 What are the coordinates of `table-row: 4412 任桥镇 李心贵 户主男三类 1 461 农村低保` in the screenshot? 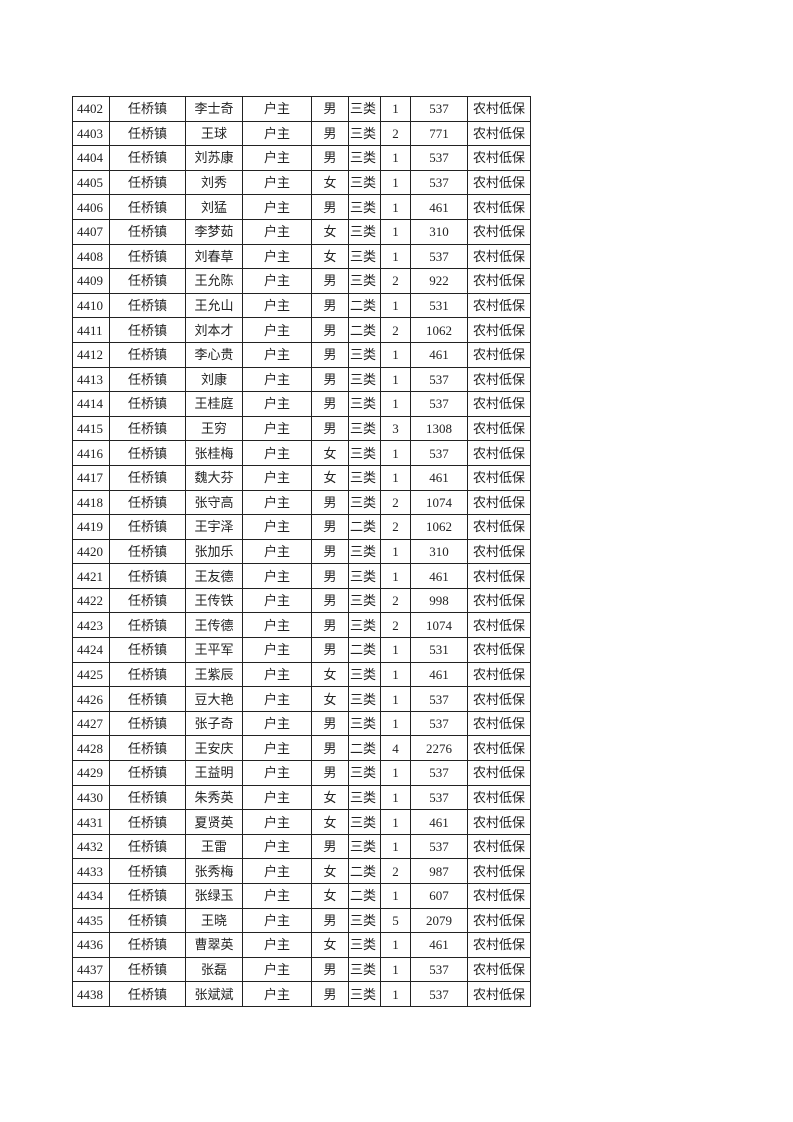 It's located at (301, 354).